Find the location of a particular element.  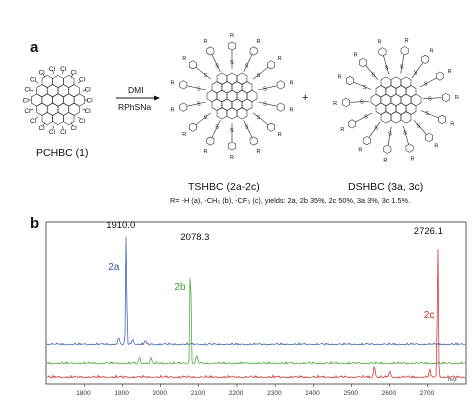

dshbc-label: DSHBC (3a, 3c) is located at coordinates (385, 187).